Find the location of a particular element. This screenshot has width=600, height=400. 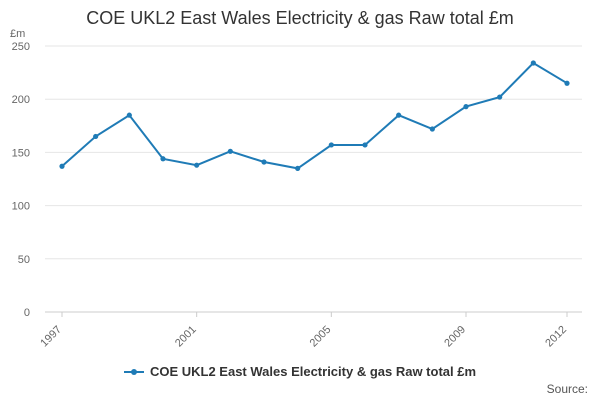

x-tick-label: 1997 is located at coordinates (51, 337).